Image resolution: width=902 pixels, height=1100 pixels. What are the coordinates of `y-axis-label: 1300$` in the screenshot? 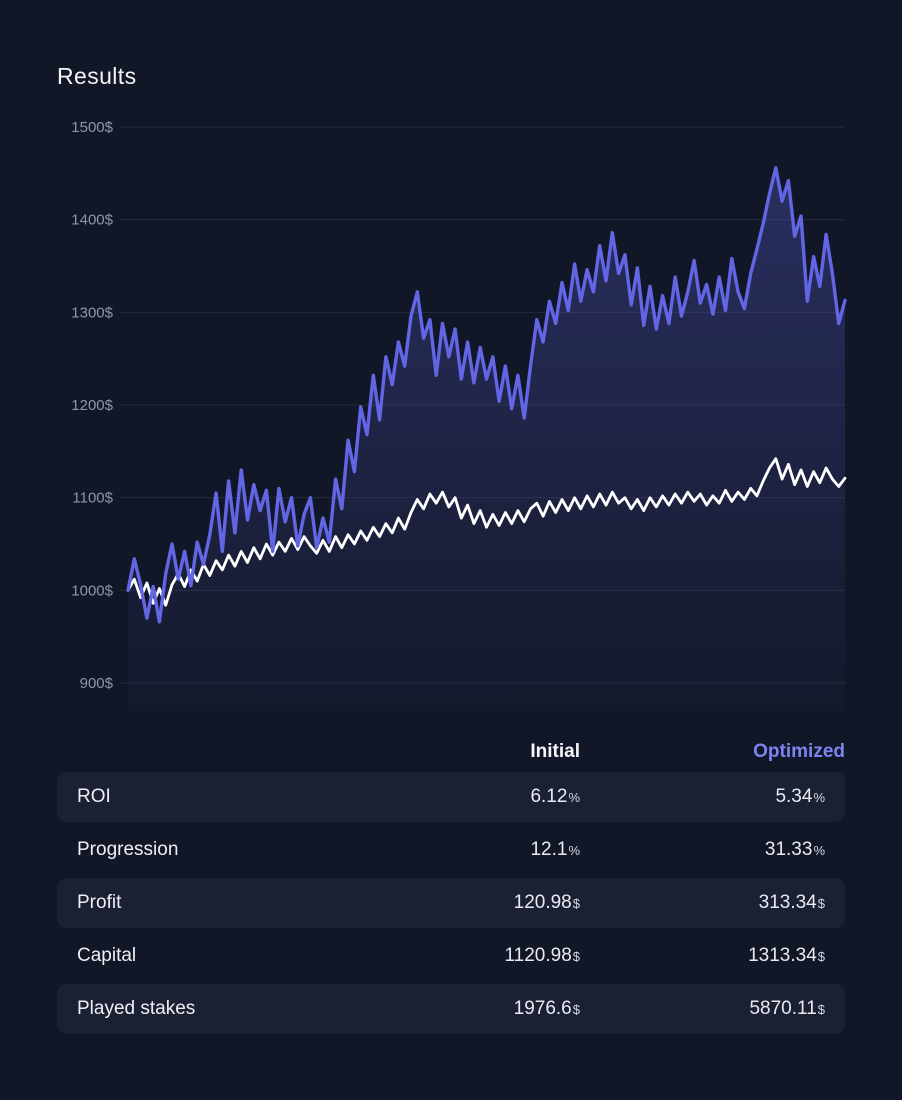 It's located at (92, 312).